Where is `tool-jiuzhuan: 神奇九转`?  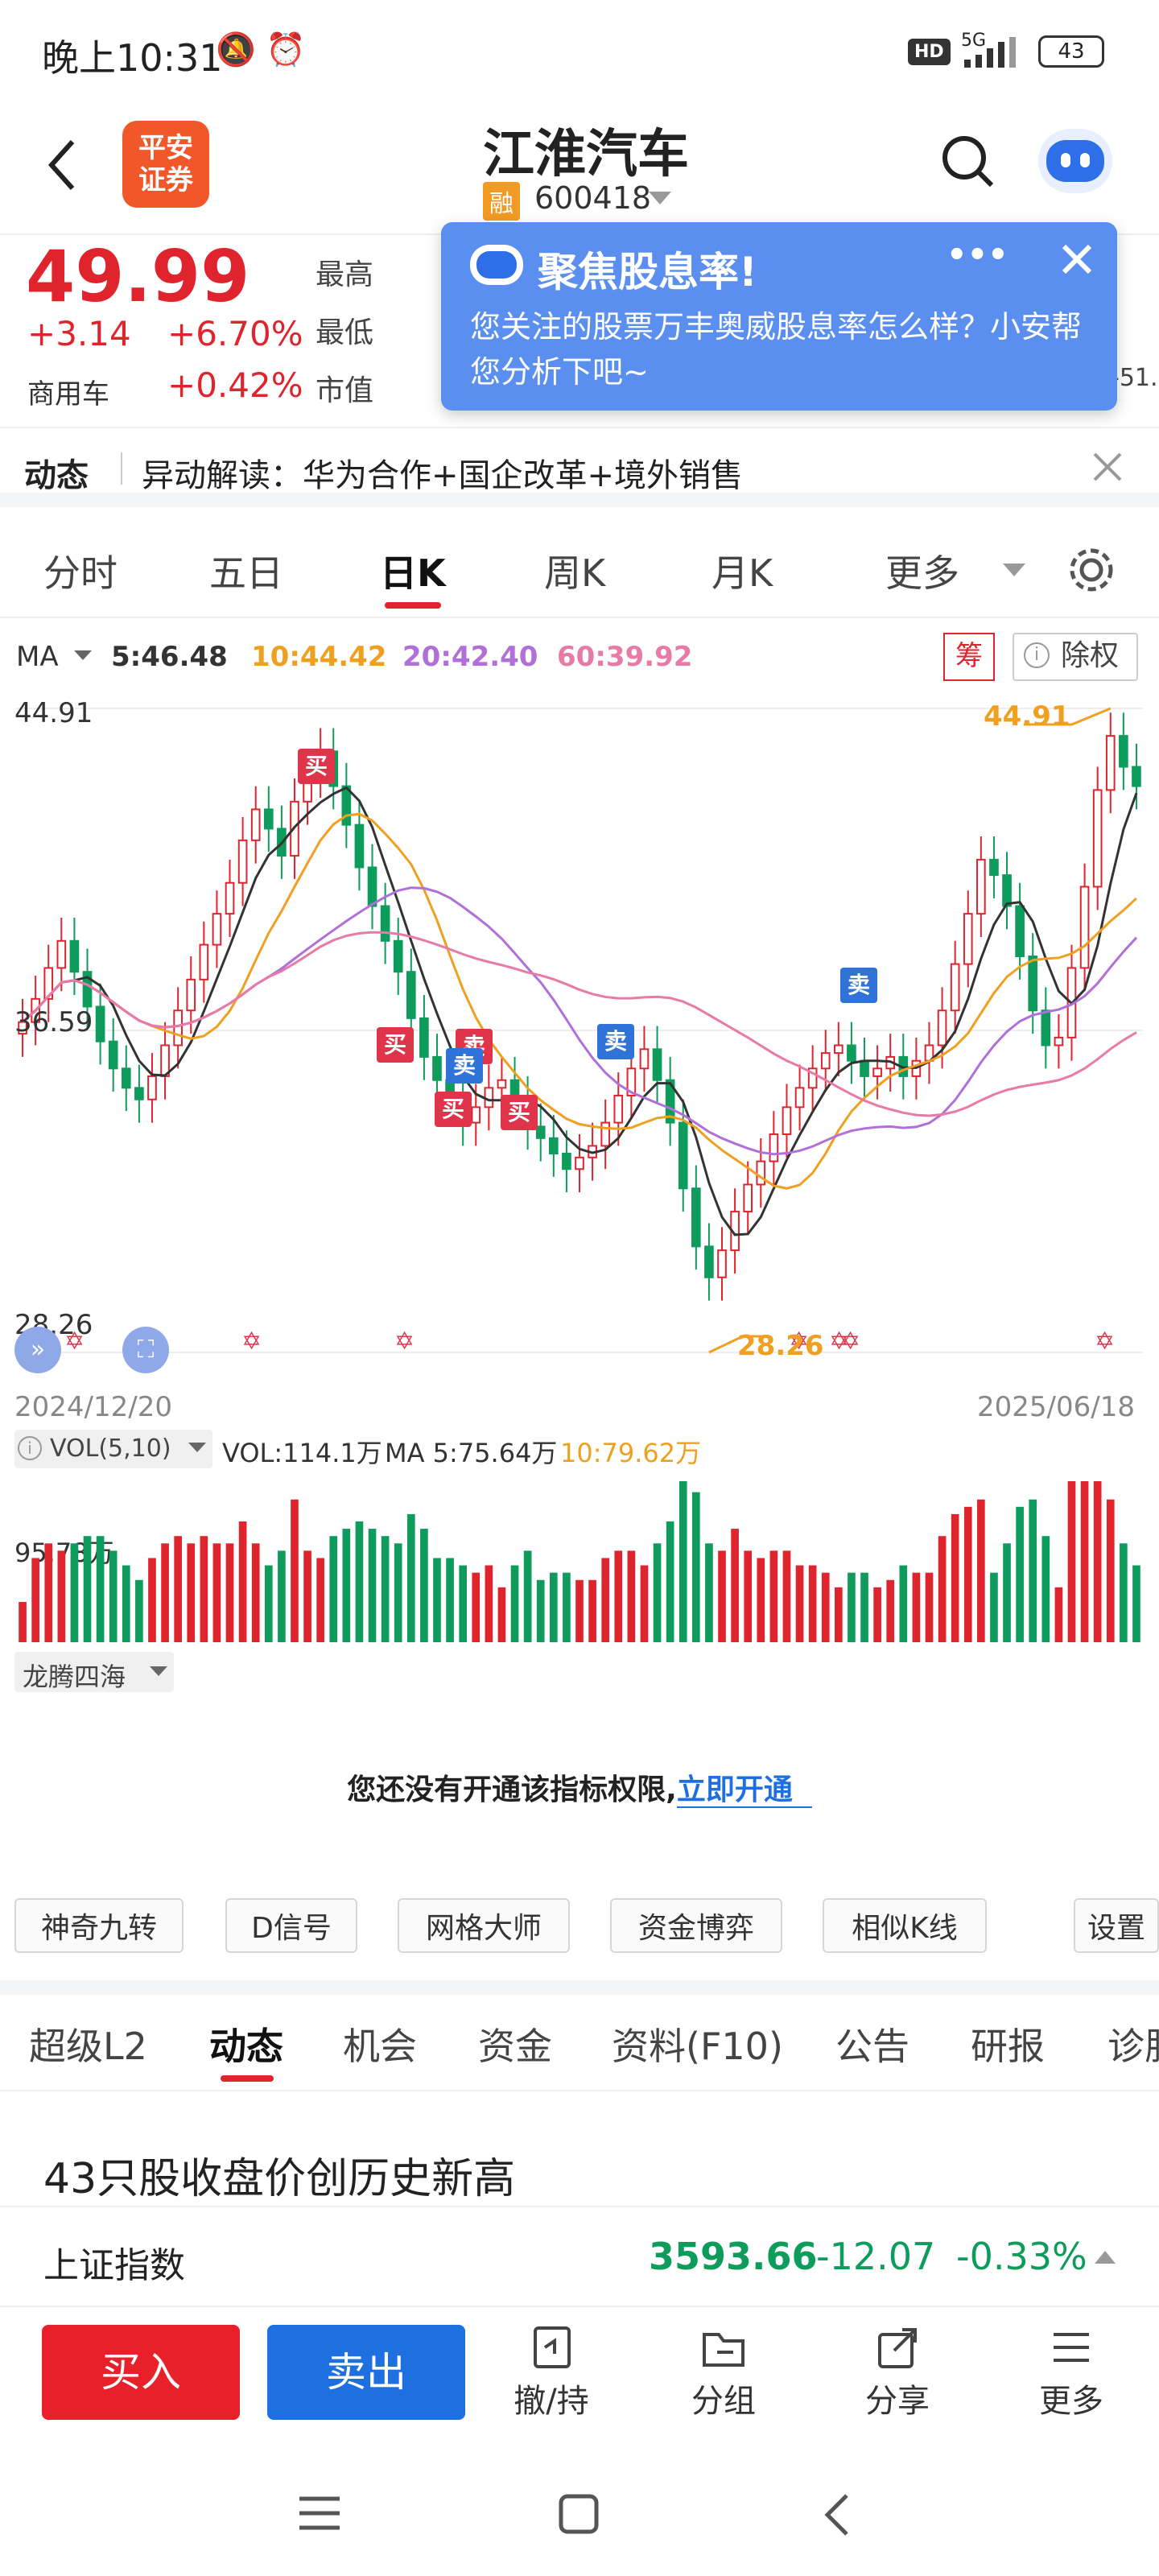 tool-jiuzhuan: 神奇九转 is located at coordinates (99, 1926).